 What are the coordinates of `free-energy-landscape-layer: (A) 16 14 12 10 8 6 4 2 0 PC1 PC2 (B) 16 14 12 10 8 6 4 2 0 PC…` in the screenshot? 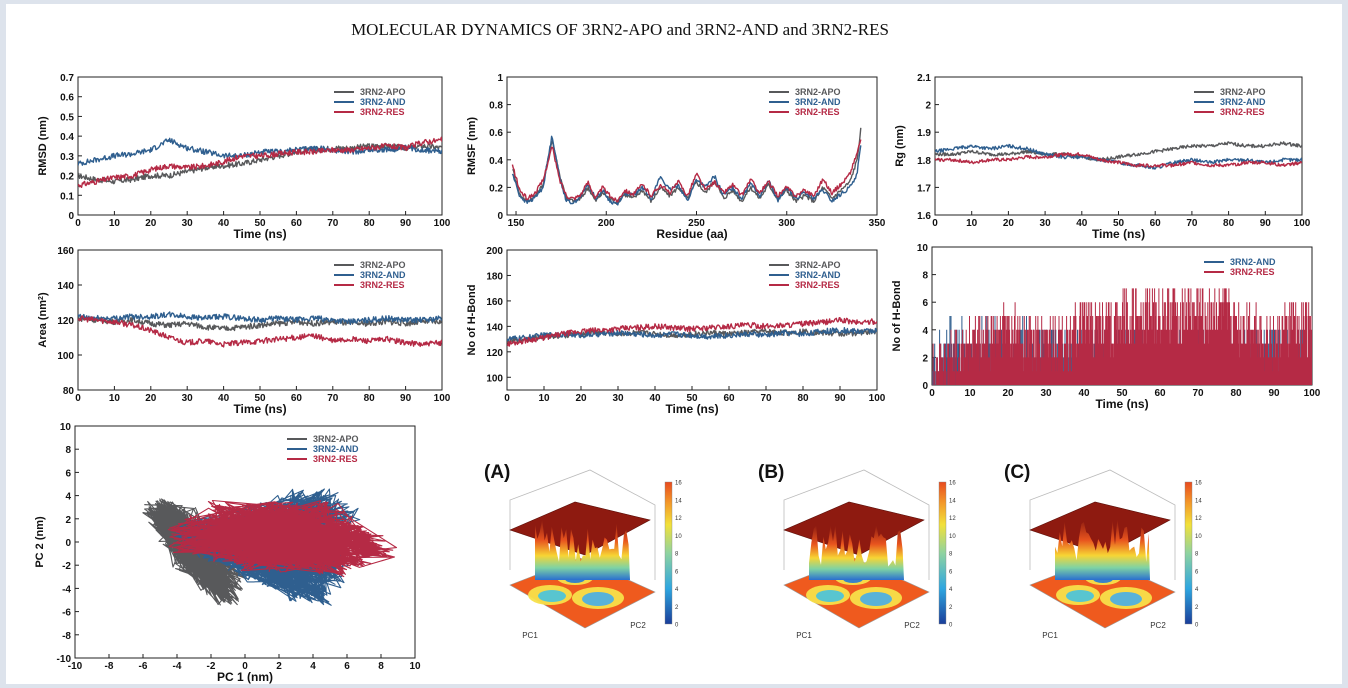 It's located at (843, 551).